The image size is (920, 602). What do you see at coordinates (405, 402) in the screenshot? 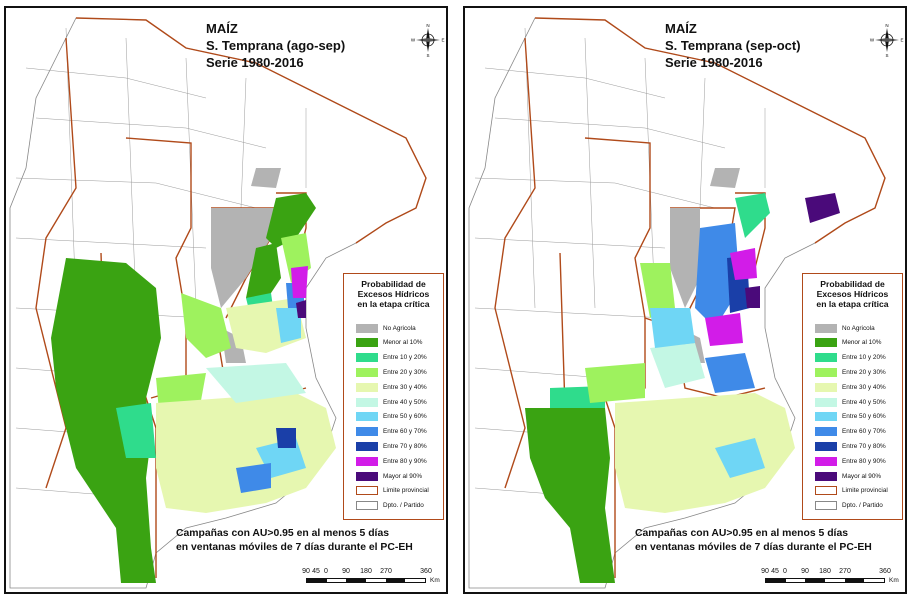
I see `legend-label: Entre 40 y 50%` at bounding box center [405, 402].